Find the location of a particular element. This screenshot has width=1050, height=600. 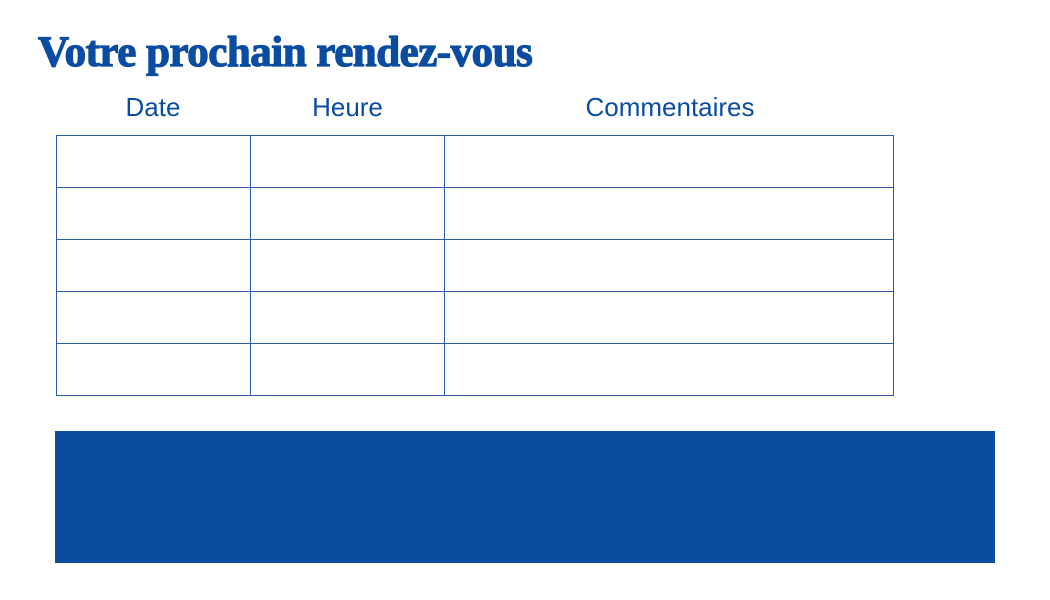

page-title: Votre prochain rendez-vous is located at coordinates (285, 52).